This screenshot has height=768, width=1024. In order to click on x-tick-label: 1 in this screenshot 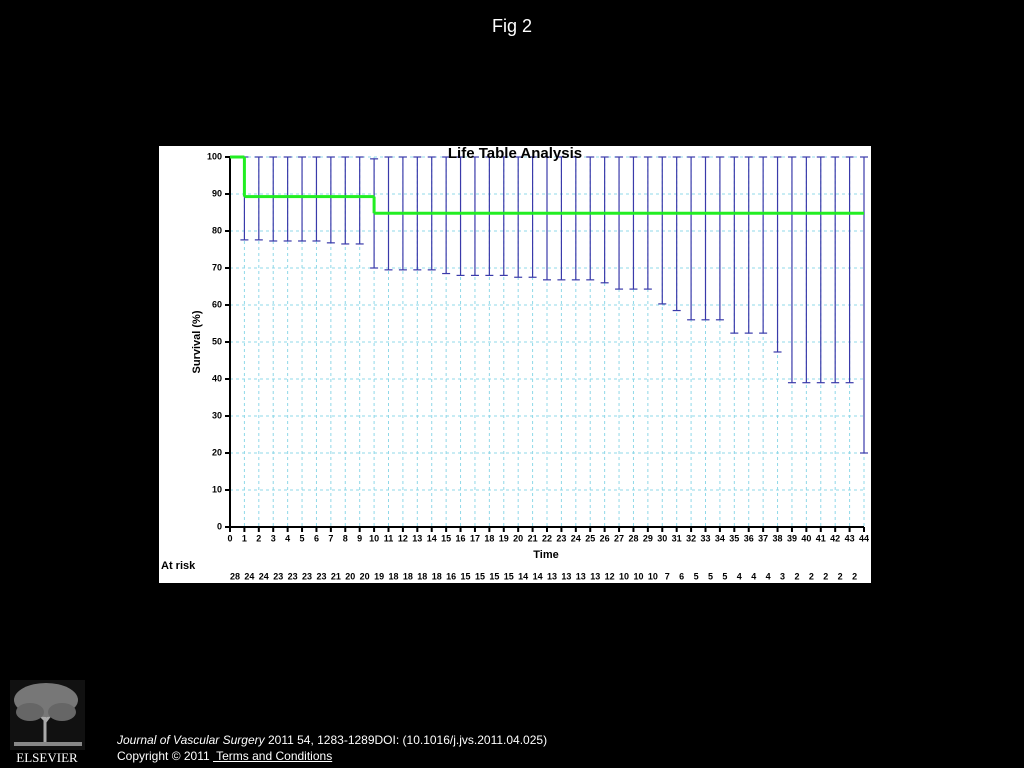, I will do `click(244, 538)`.